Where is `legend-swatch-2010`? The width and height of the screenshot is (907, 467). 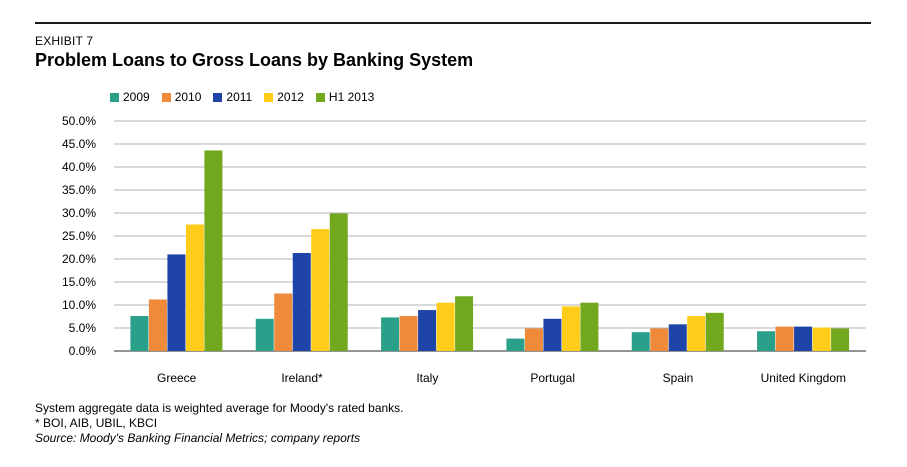 legend-swatch-2010 is located at coordinates (166, 97).